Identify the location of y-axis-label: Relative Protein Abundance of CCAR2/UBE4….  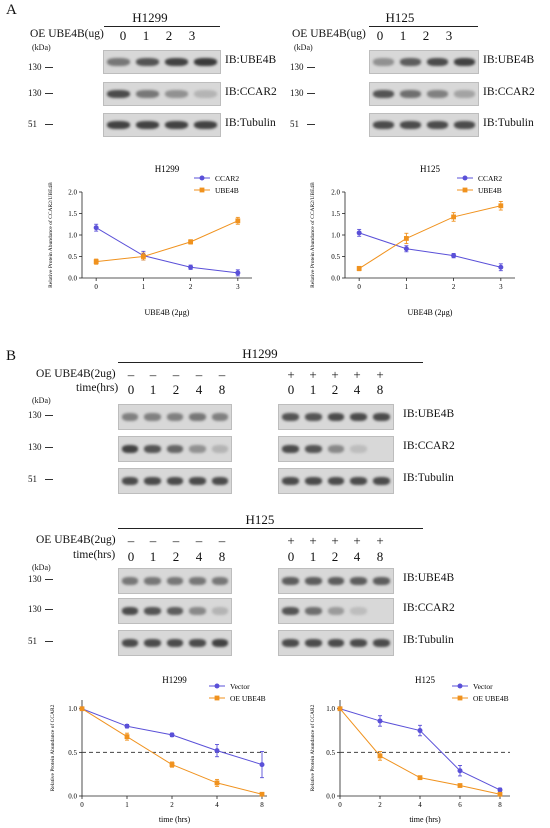
(312, 235).